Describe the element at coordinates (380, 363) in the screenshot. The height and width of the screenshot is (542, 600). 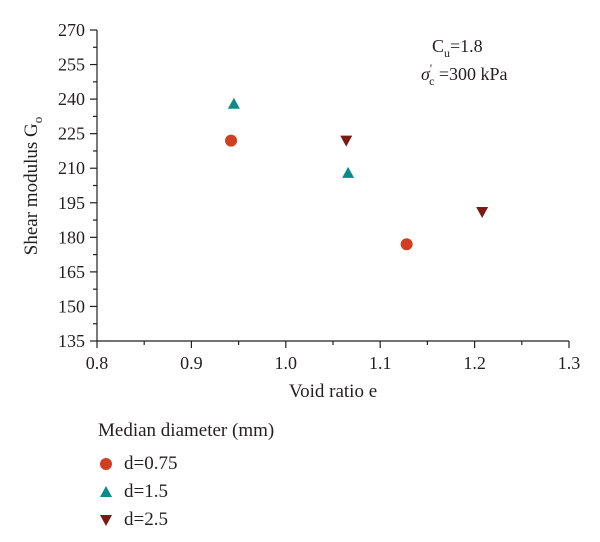
I see `x-tick-label: 1.1` at that location.